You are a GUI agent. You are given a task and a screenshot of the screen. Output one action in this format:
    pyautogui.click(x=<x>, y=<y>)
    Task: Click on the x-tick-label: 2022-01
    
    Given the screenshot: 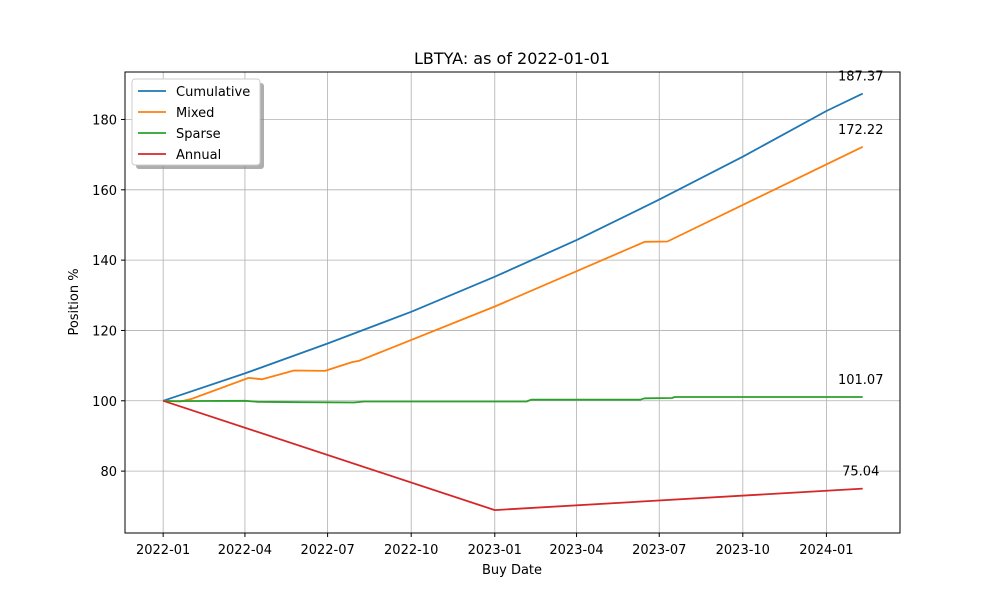 What is the action you would take?
    pyautogui.click(x=163, y=550)
    